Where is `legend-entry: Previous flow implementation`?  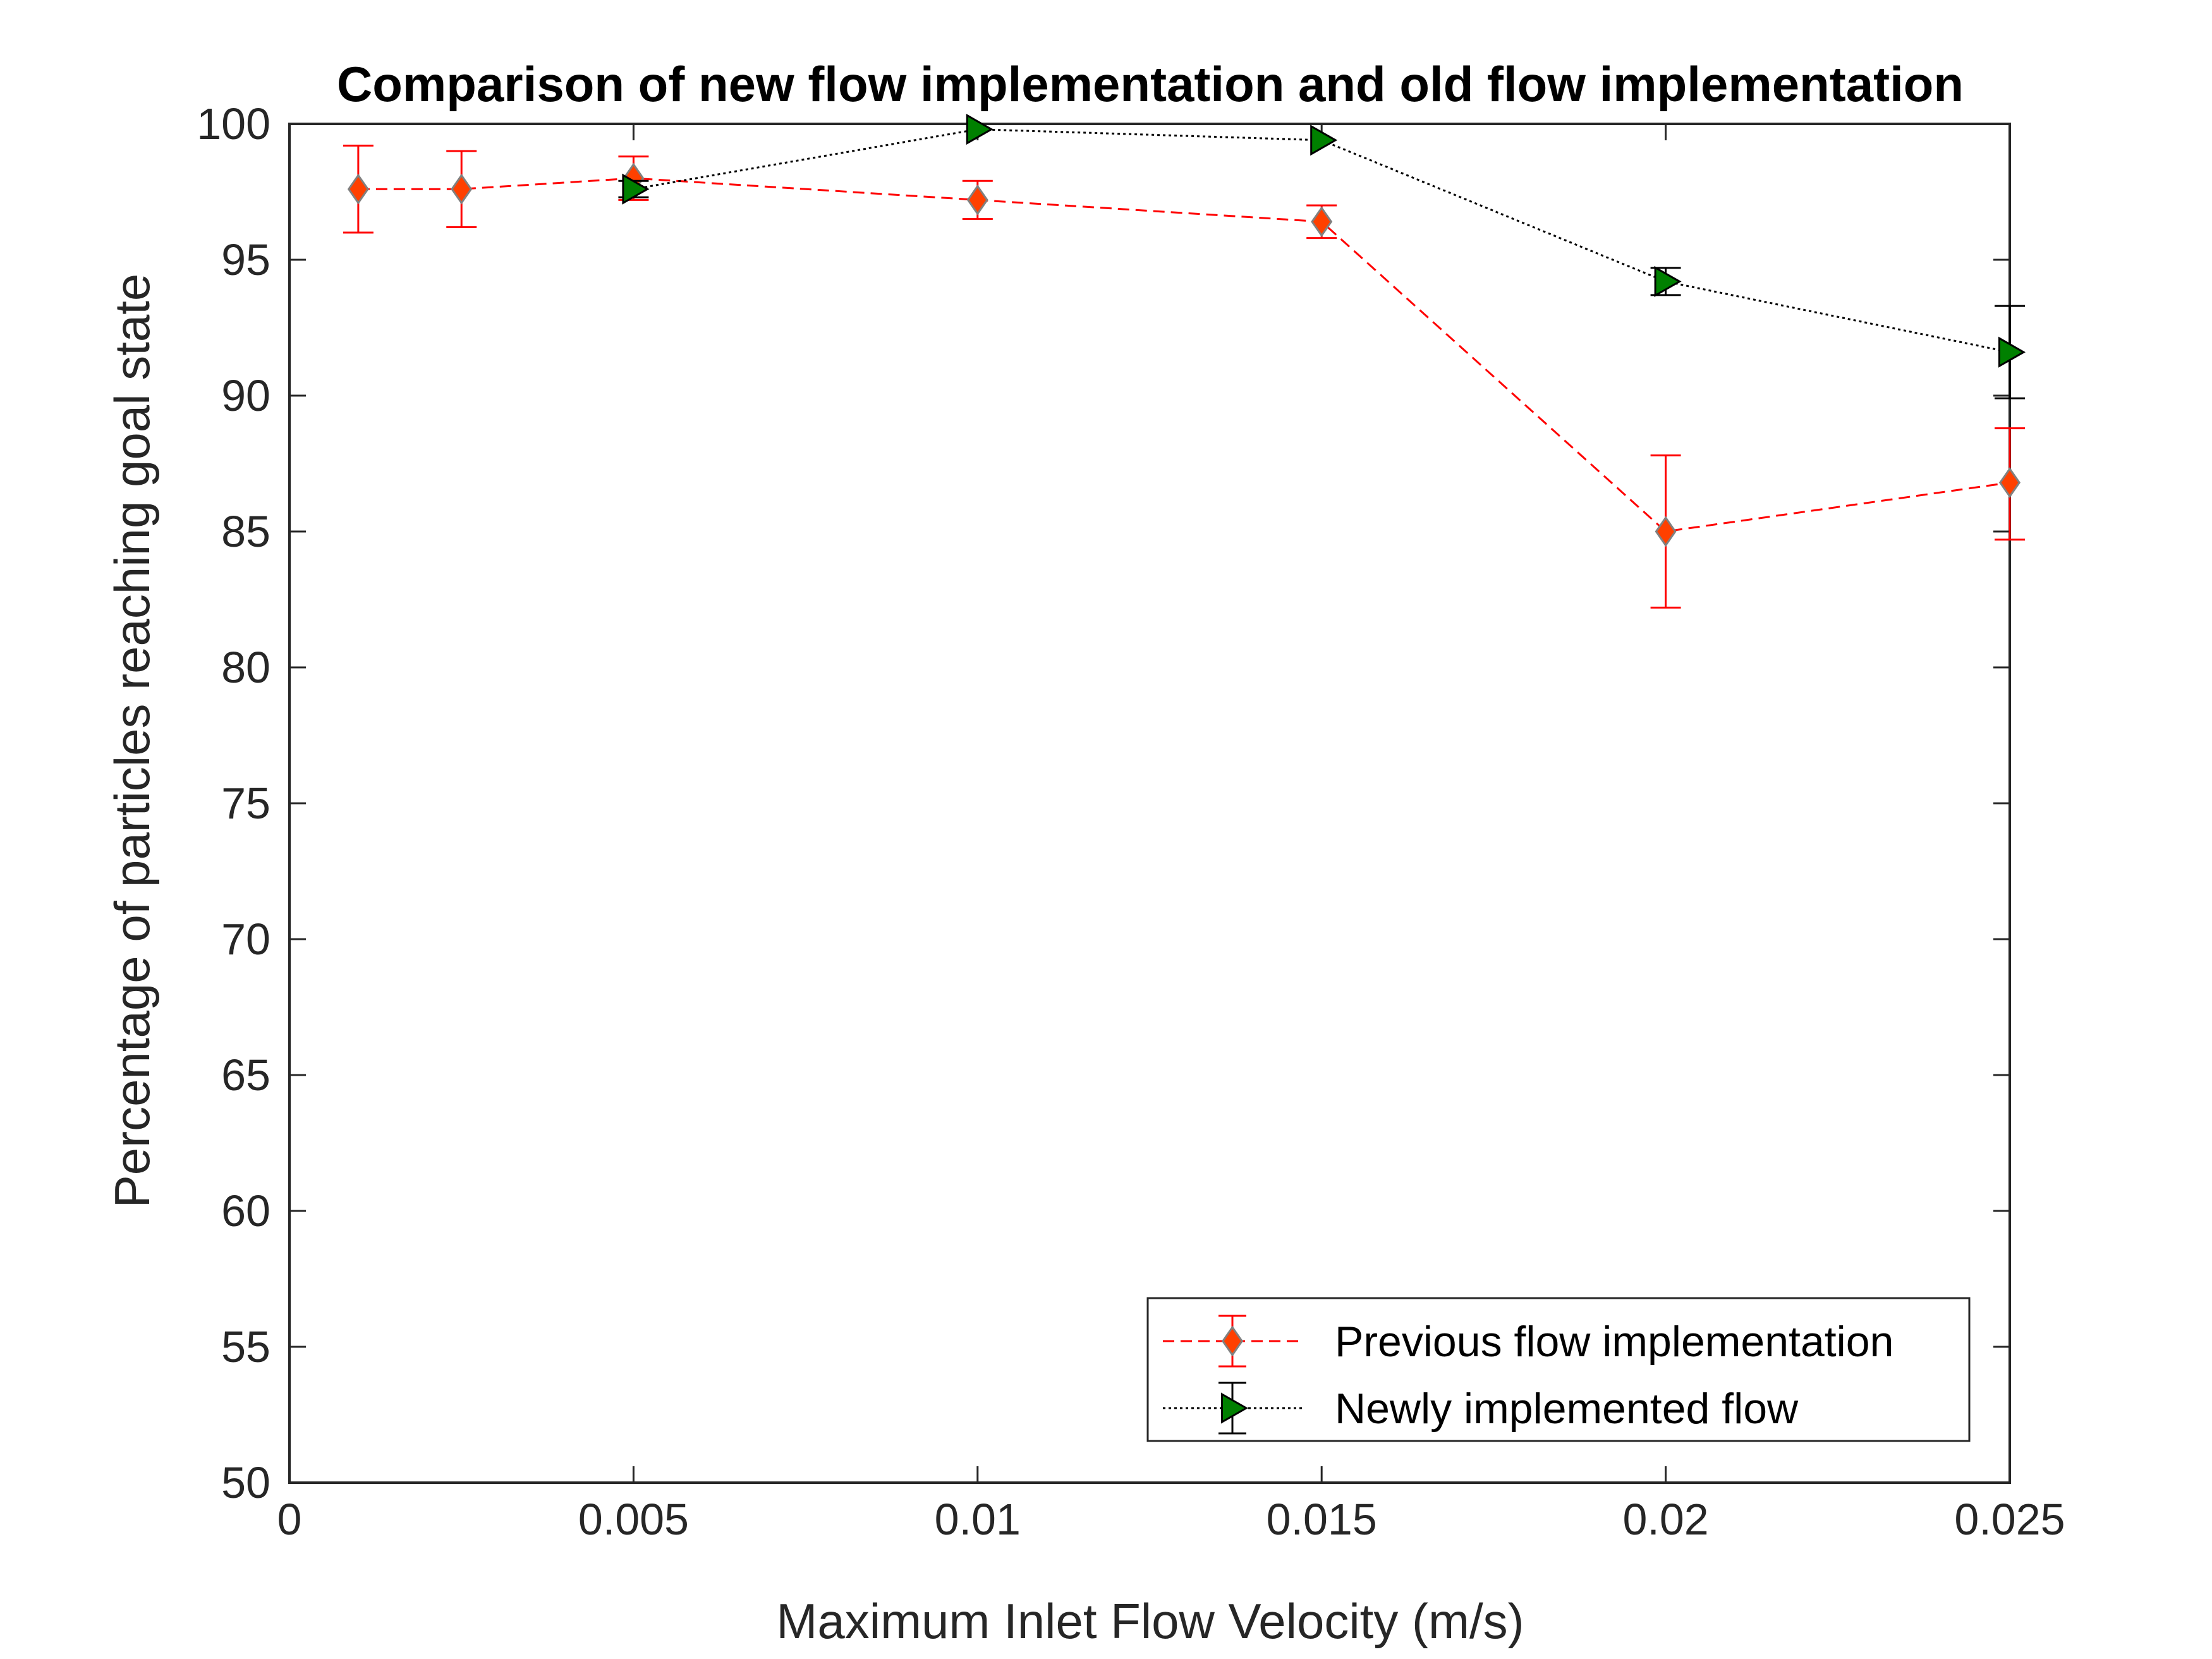
legend-entry: Previous flow implementation is located at coordinates (1528, 1341).